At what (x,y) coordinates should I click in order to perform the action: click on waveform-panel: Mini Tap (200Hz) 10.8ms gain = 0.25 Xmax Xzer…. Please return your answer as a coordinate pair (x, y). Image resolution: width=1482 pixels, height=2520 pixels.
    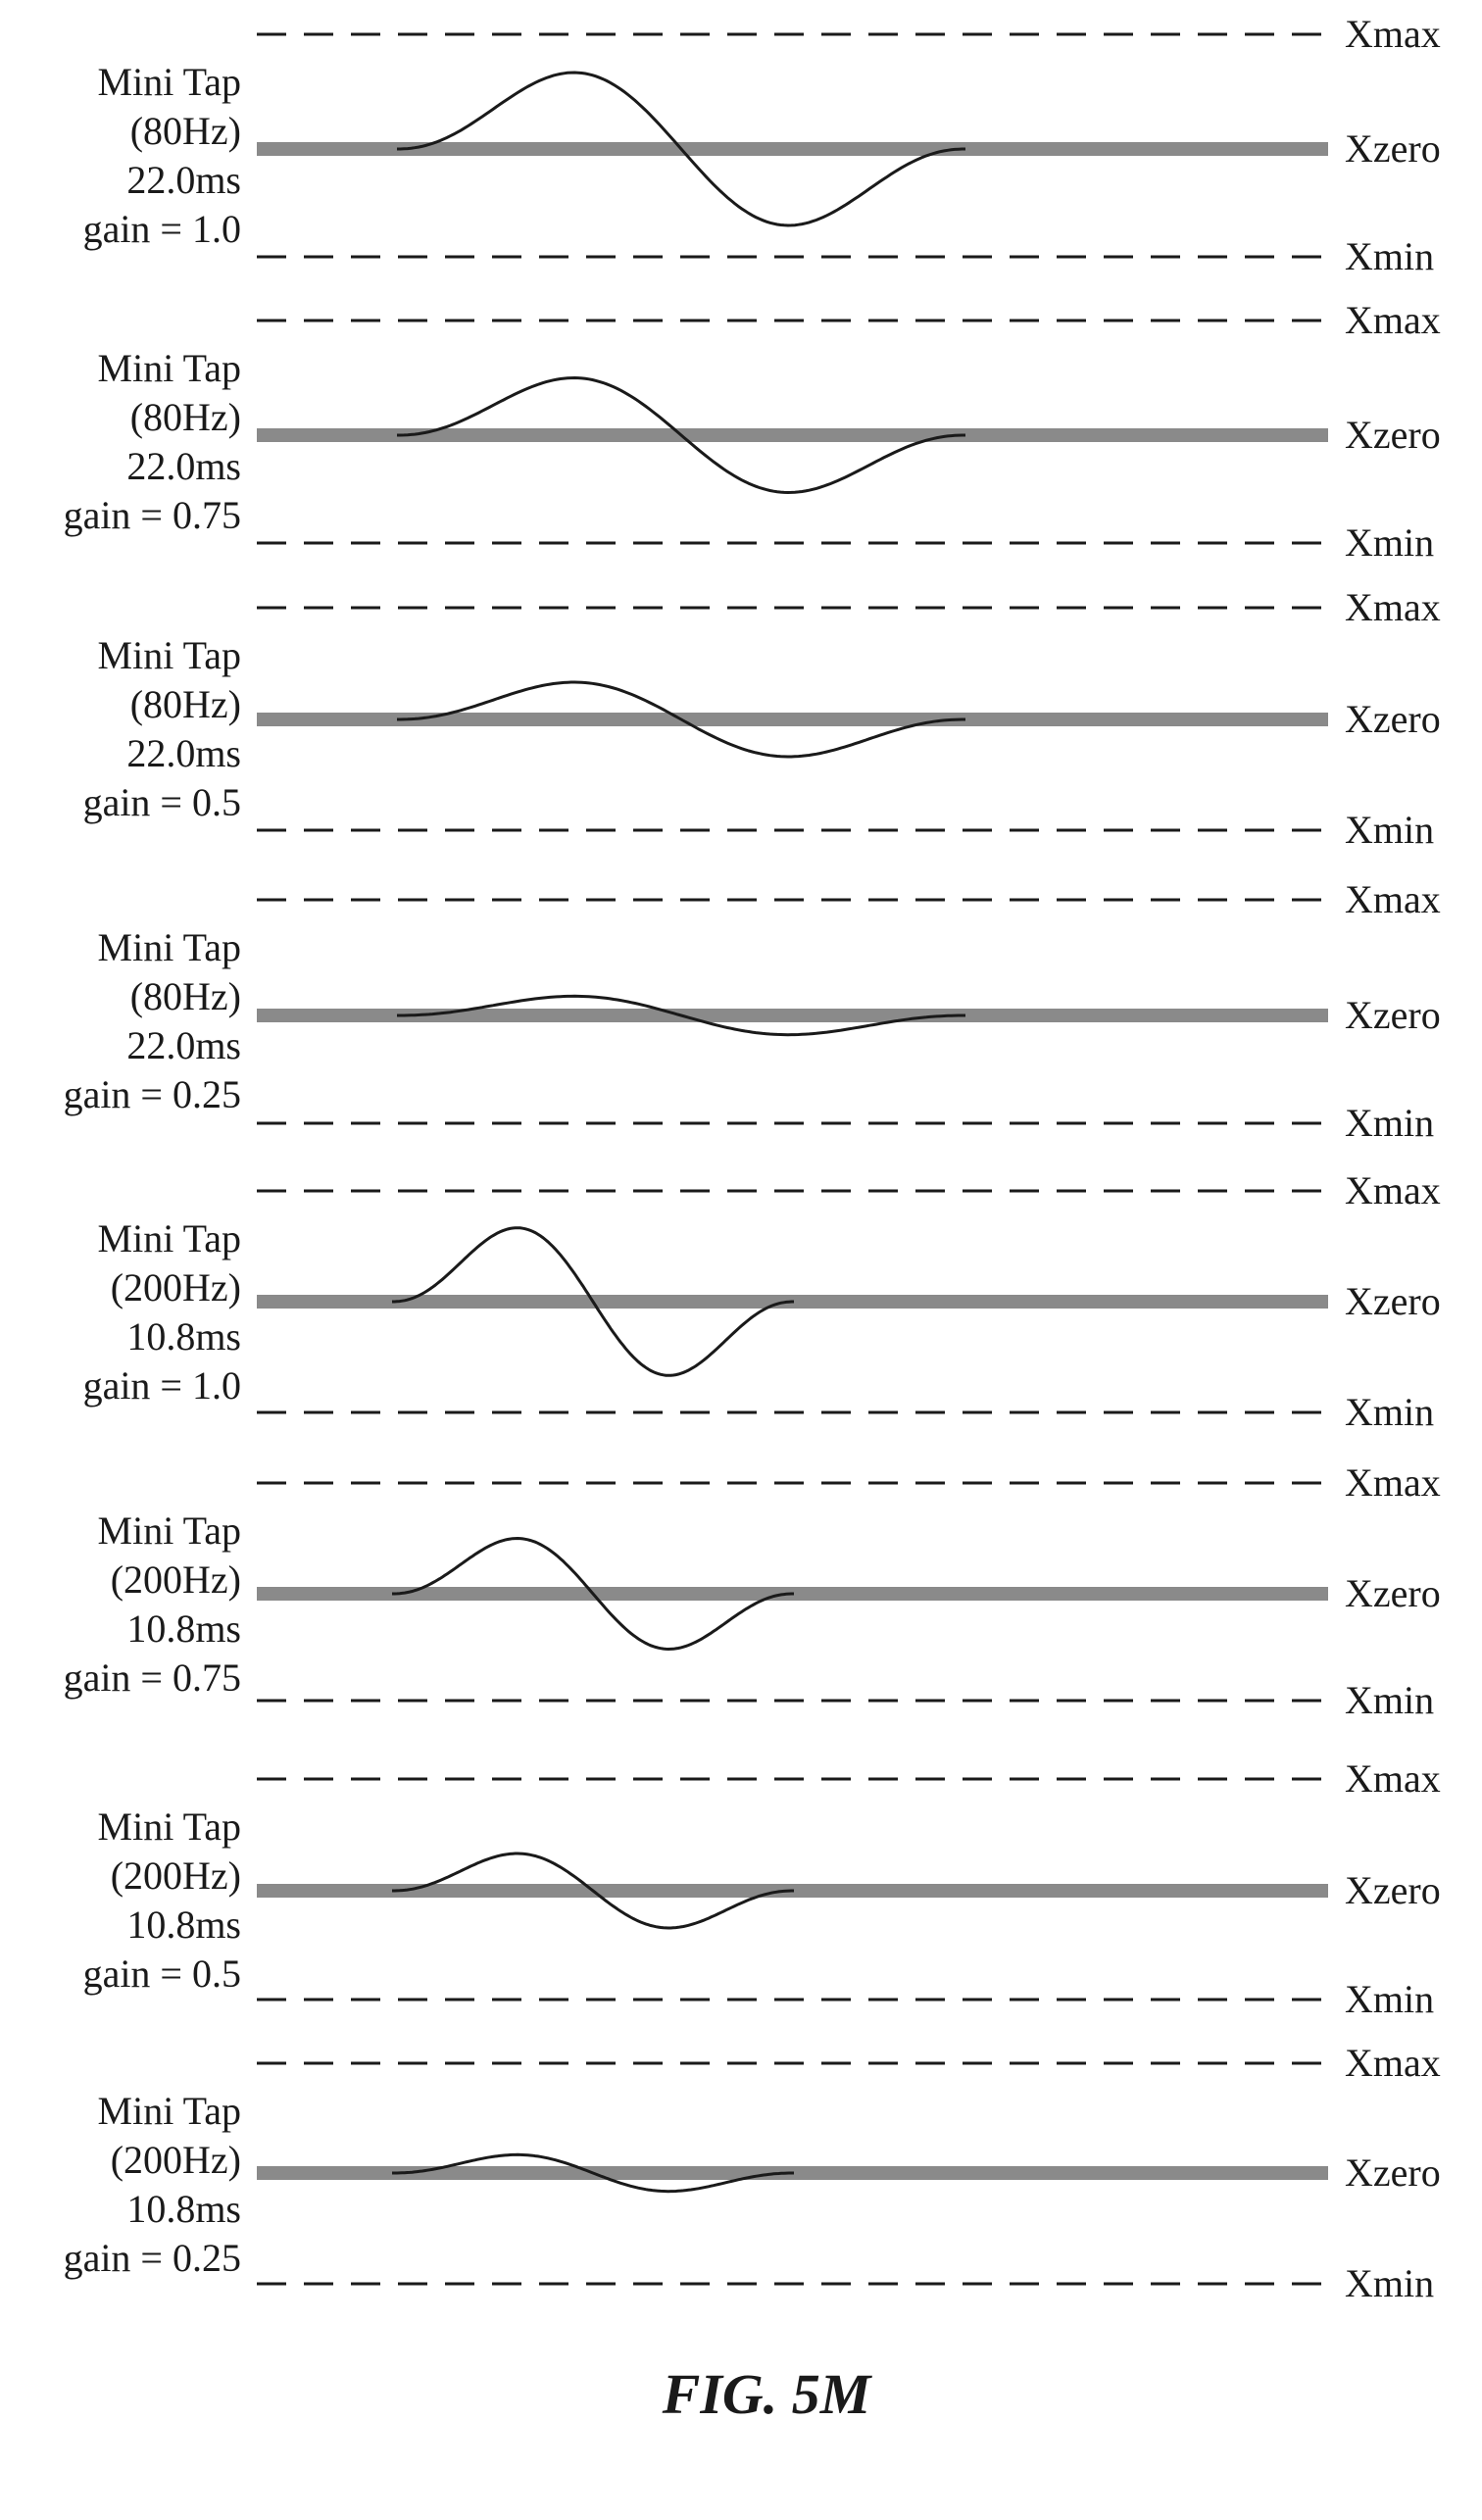
    Looking at the image, I should click on (752, 2173).